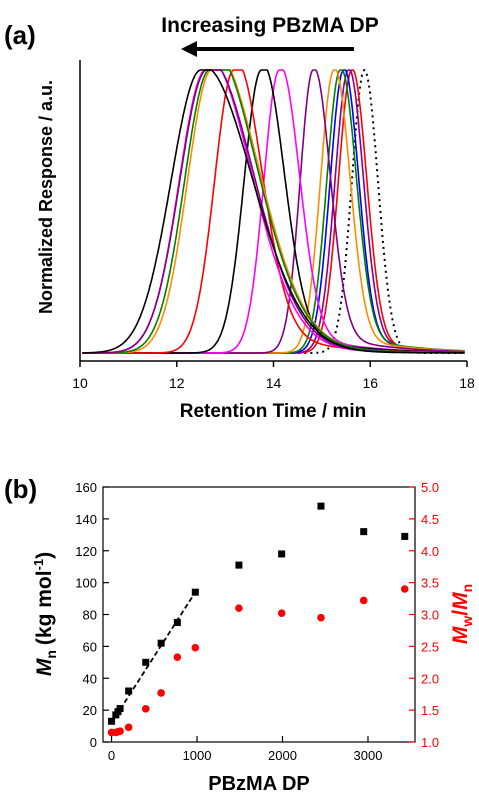  Describe the element at coordinates (430, 678) in the screenshot. I see `panel-b-right-tick-label: 2.0` at that location.